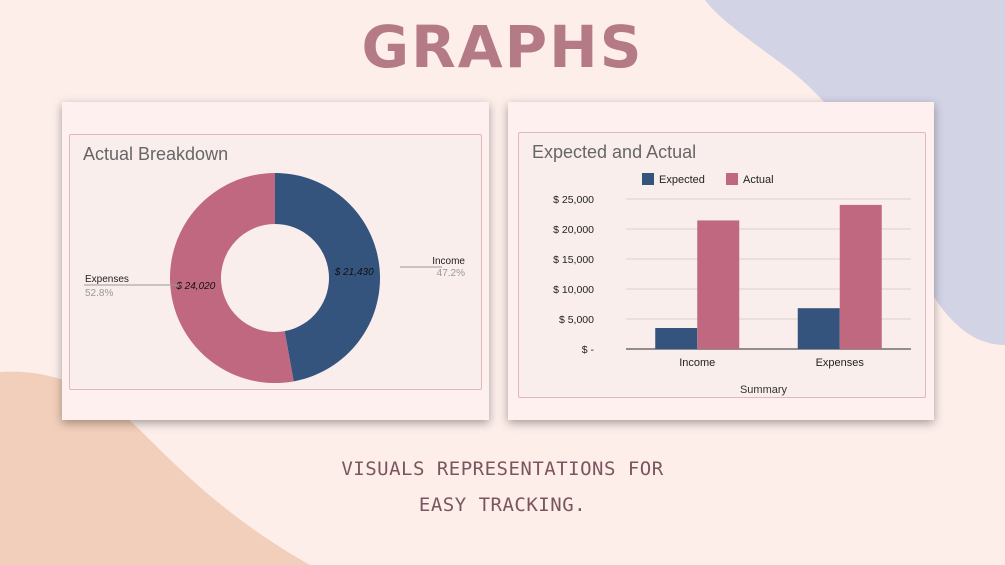  Describe the element at coordinates (576, 320) in the screenshot. I see `y-tick-label-5000: $ 5,000` at that location.